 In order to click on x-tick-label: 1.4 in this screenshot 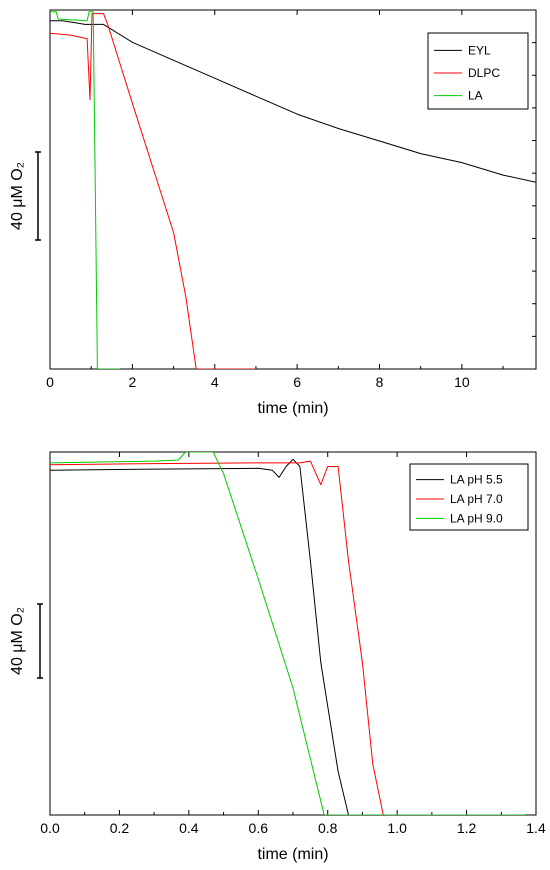, I will do `click(536, 828)`.